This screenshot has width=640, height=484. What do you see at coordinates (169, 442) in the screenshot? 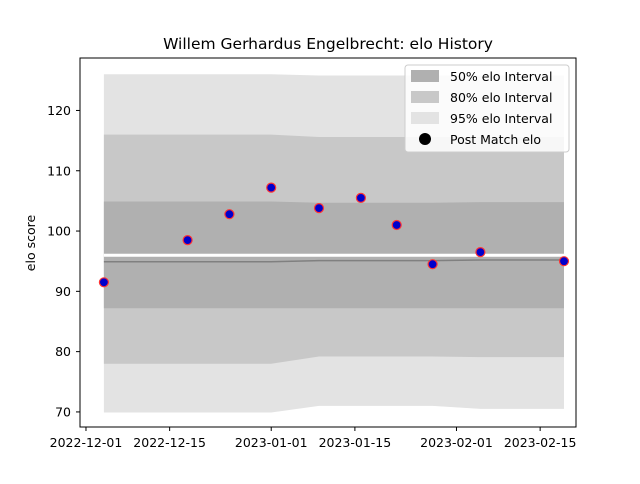
I see `x-tick-label: 2022-12-15` at bounding box center [169, 442].